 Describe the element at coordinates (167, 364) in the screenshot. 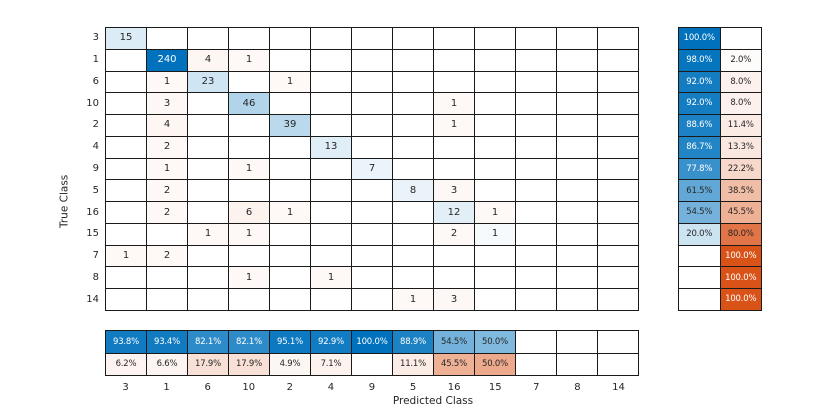

I see `column-summary-fdr-cell: 6.6%` at that location.